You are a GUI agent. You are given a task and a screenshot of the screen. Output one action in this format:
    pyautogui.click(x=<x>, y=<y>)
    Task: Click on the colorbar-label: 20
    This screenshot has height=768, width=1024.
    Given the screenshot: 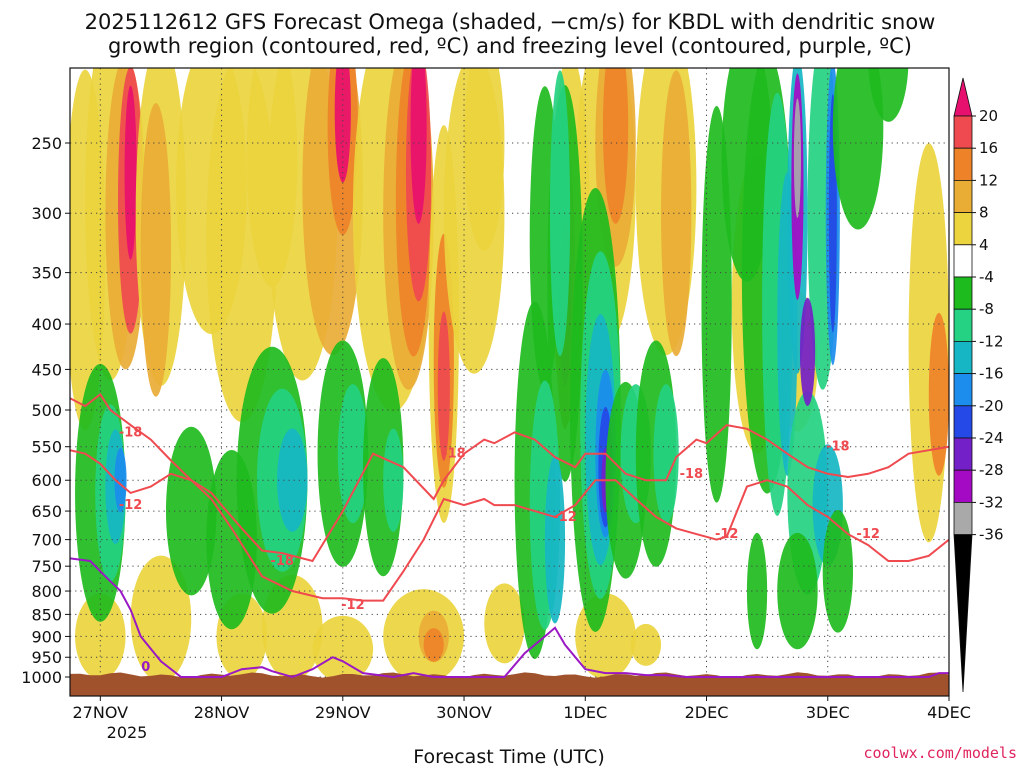 What is the action you would take?
    pyautogui.click(x=988, y=116)
    